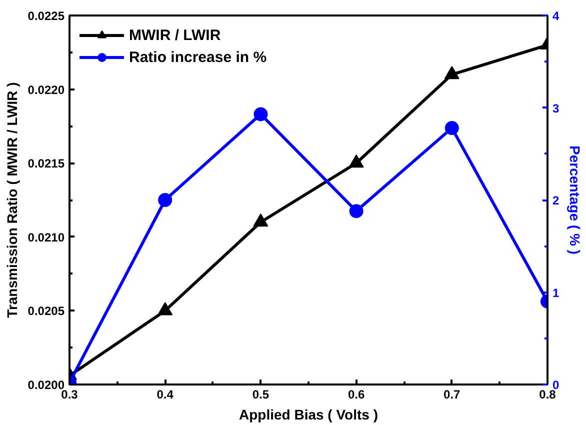 This screenshot has height=425, width=586. I want to click on y-tick-label: 0.0225, so click(46, 16).